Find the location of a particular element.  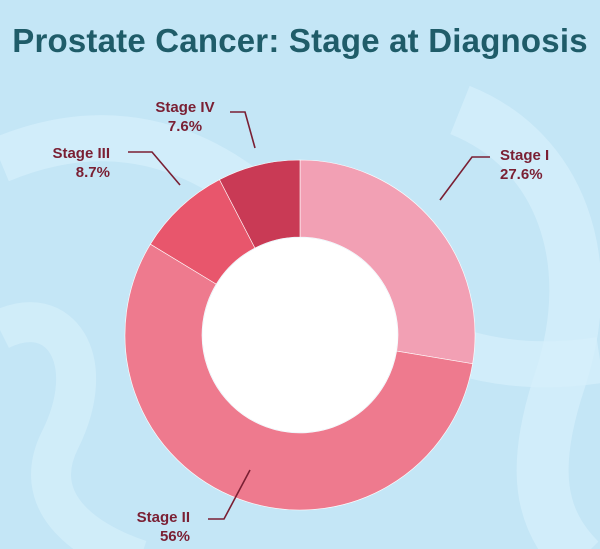

slice-label-stage-iii: Stage III is located at coordinates (81, 153).